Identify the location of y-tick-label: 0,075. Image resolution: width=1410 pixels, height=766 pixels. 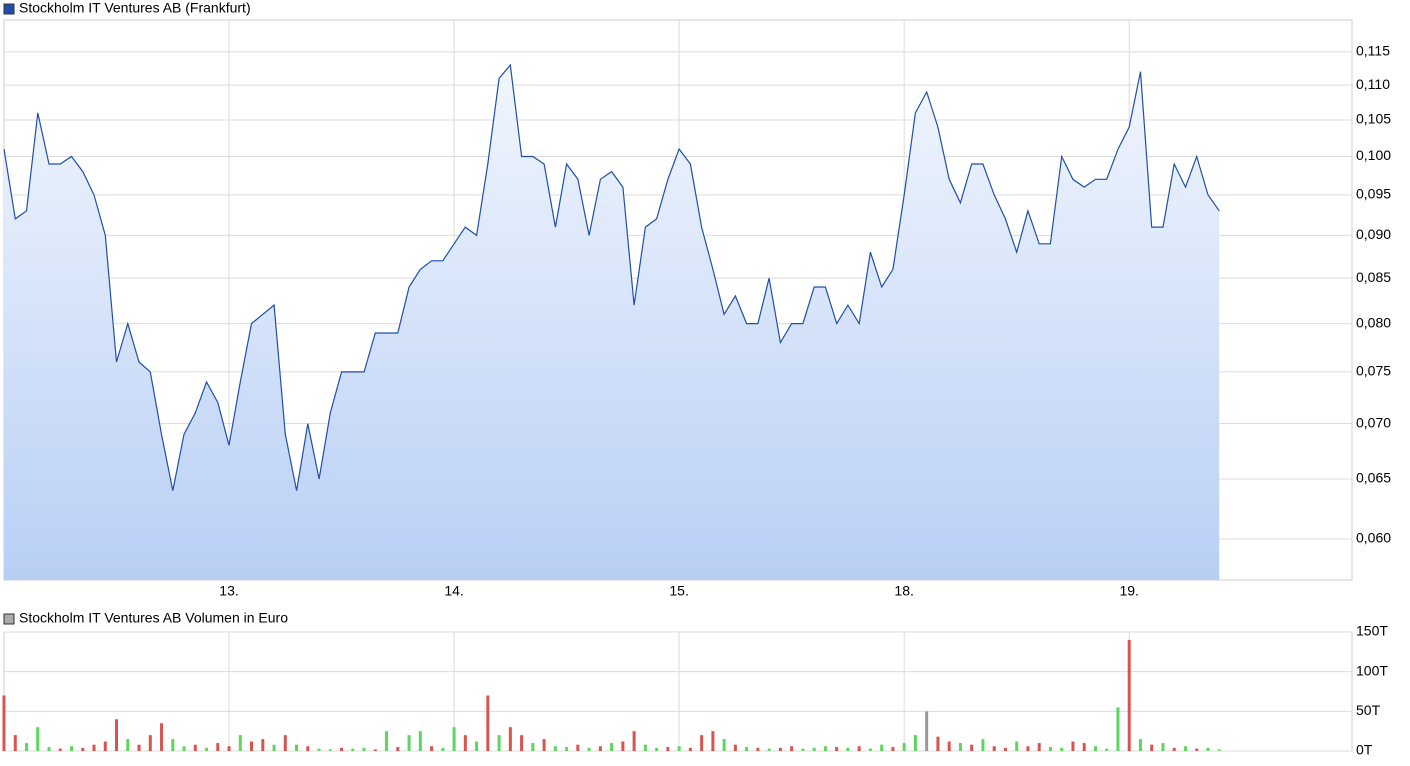
(1373, 371).